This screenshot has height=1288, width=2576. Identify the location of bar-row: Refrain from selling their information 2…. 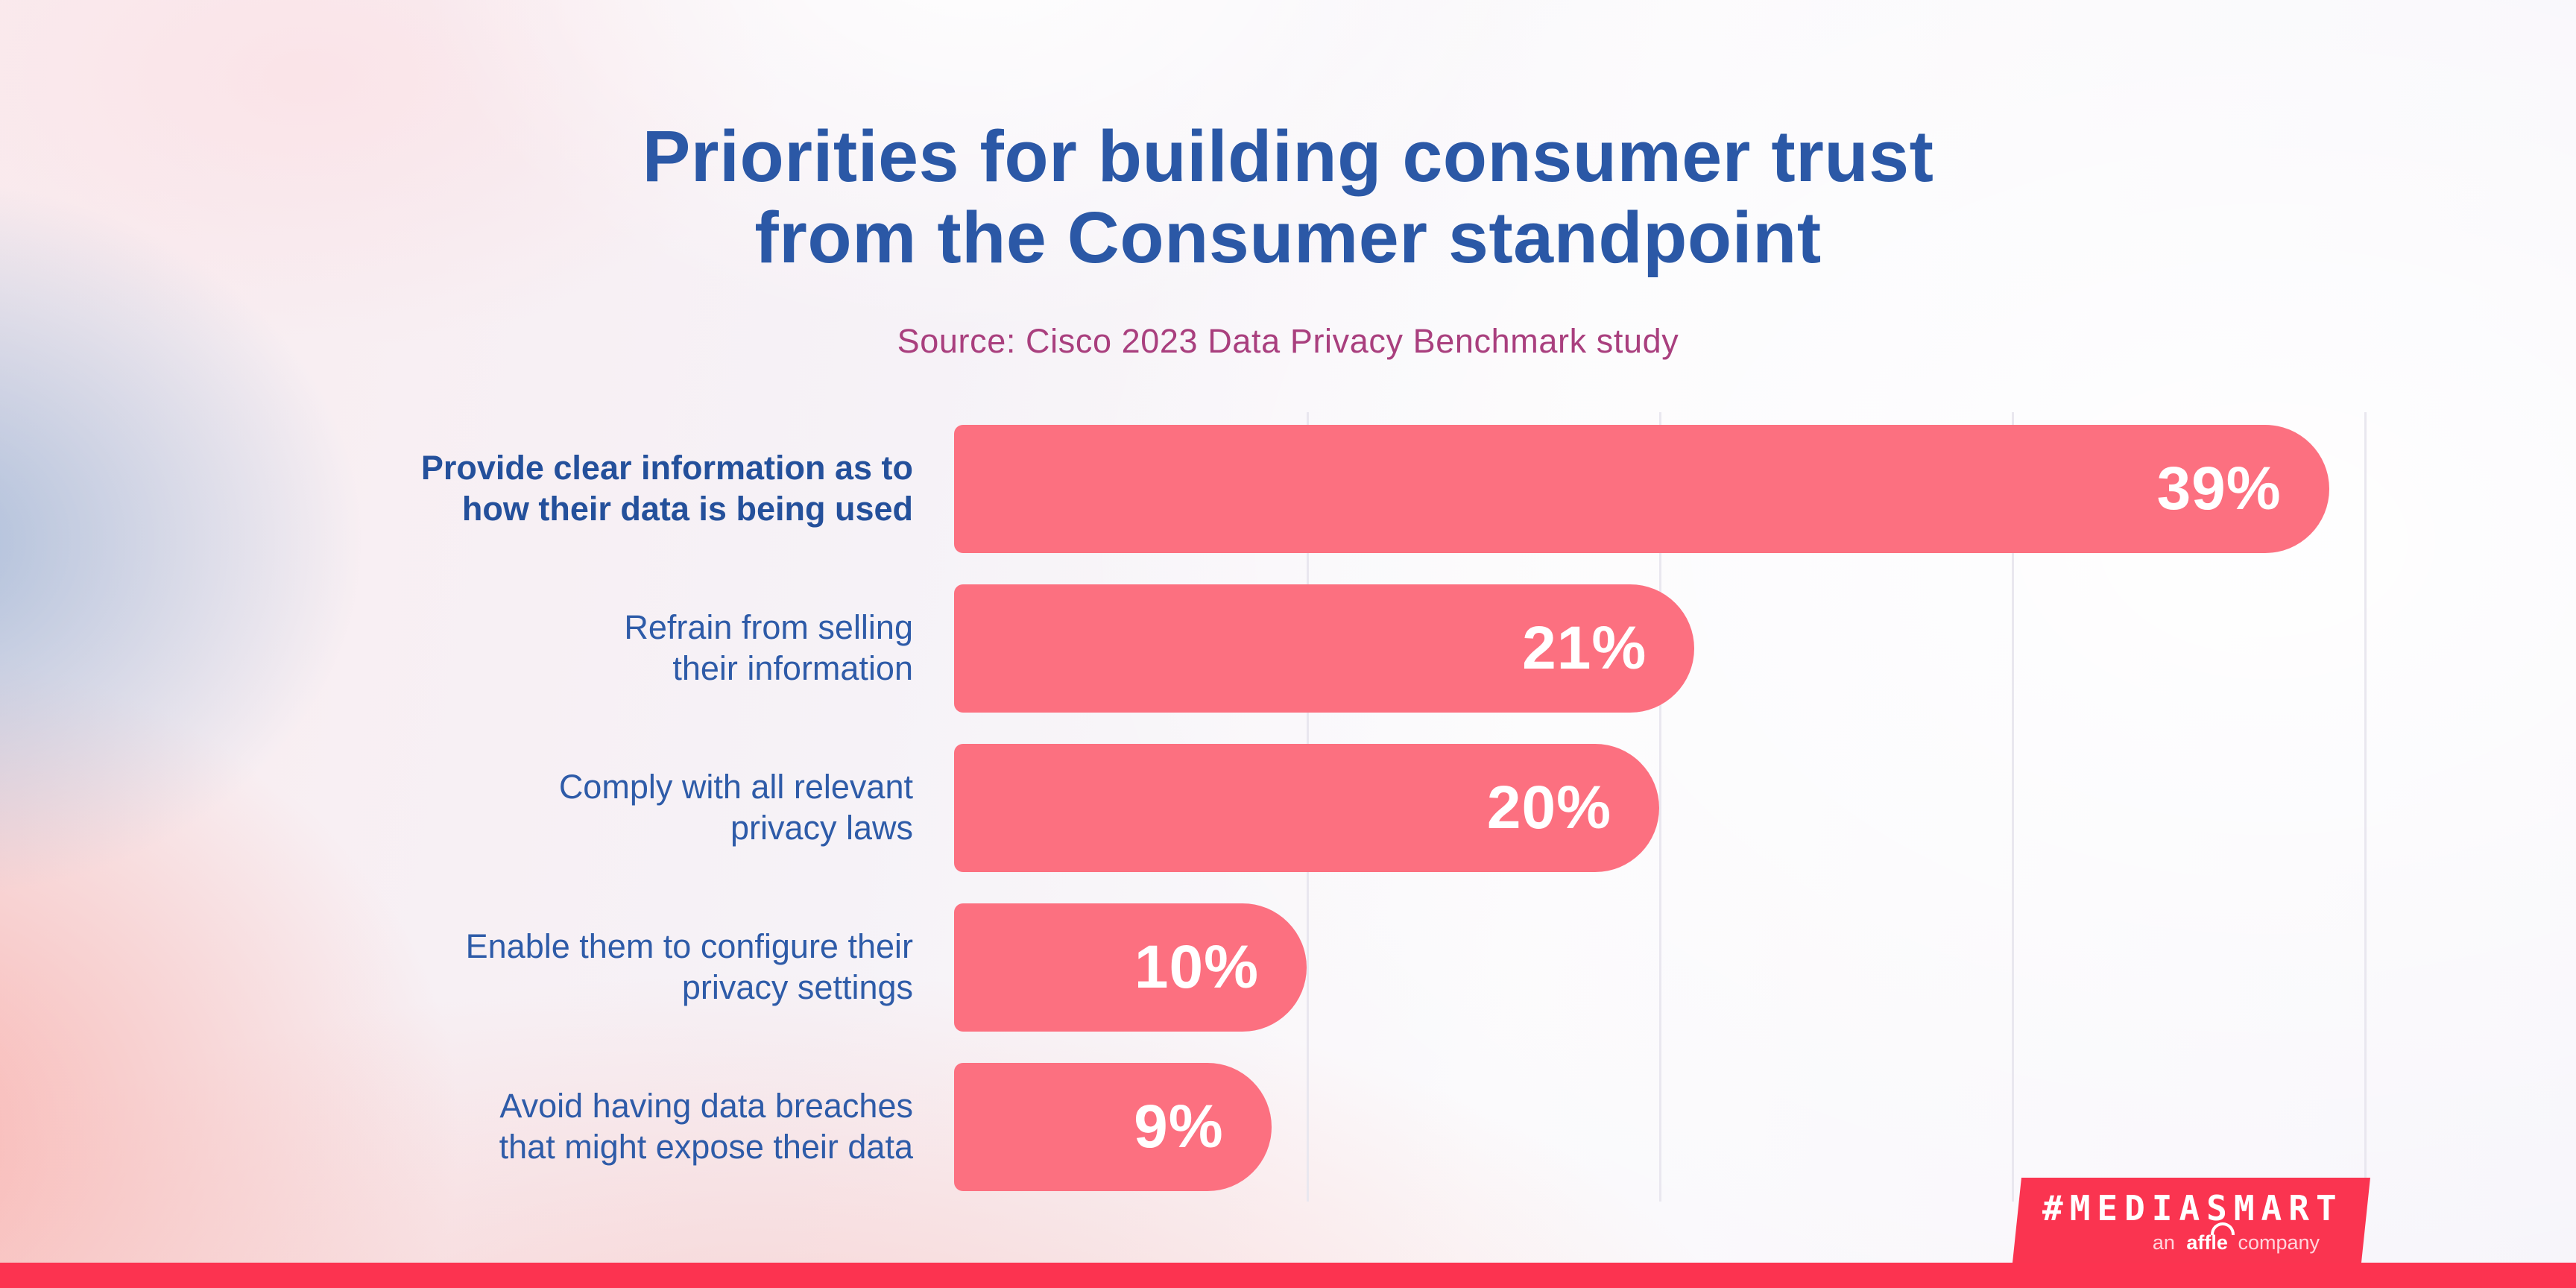
(1288, 648).